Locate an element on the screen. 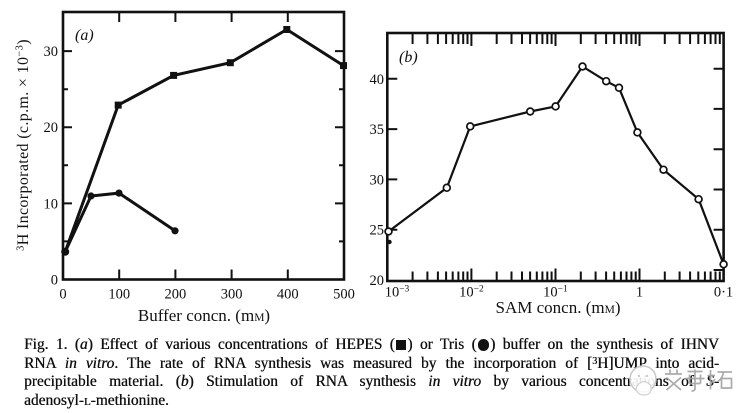 The height and width of the screenshot is (413, 742). svg-text: (a) is located at coordinates (84, 35).